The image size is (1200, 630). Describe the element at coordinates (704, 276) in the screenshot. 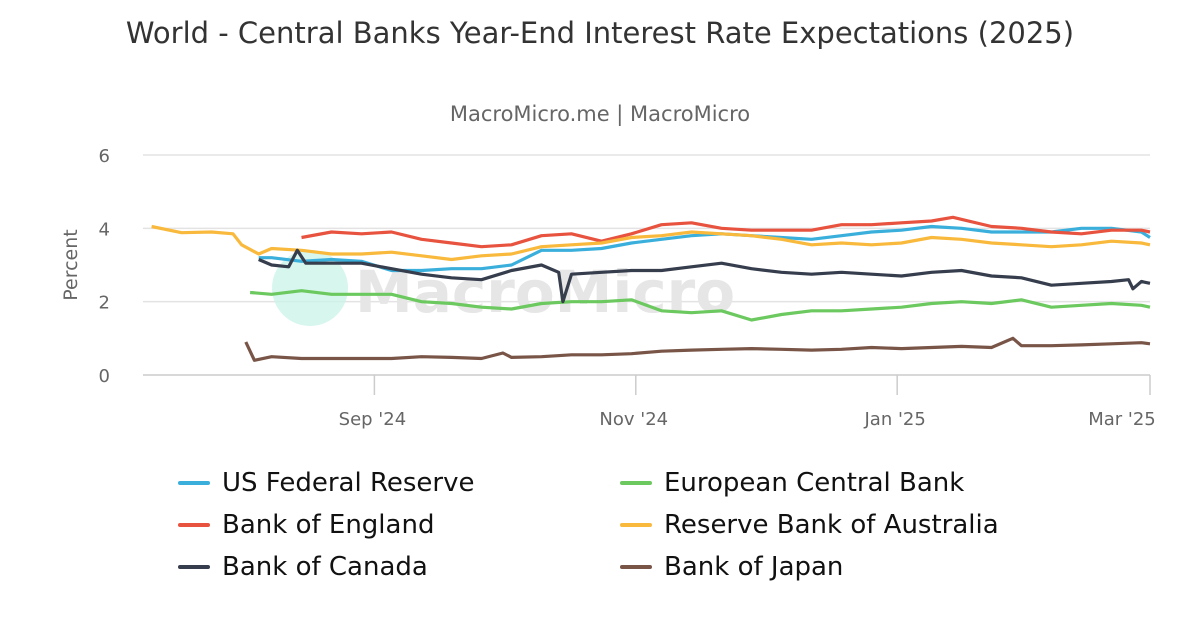

I see `series-line-bank-of-canada` at that location.